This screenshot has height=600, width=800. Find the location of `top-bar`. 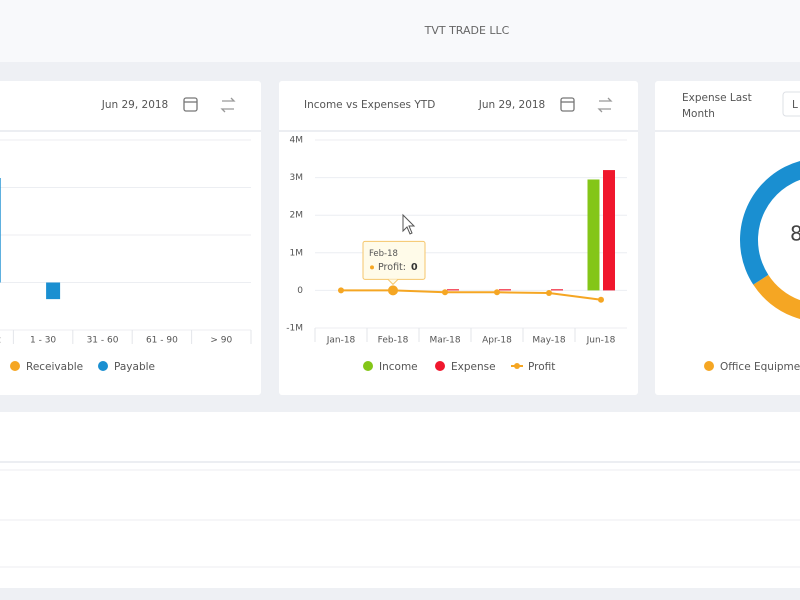

top-bar is located at coordinates (400, 31).